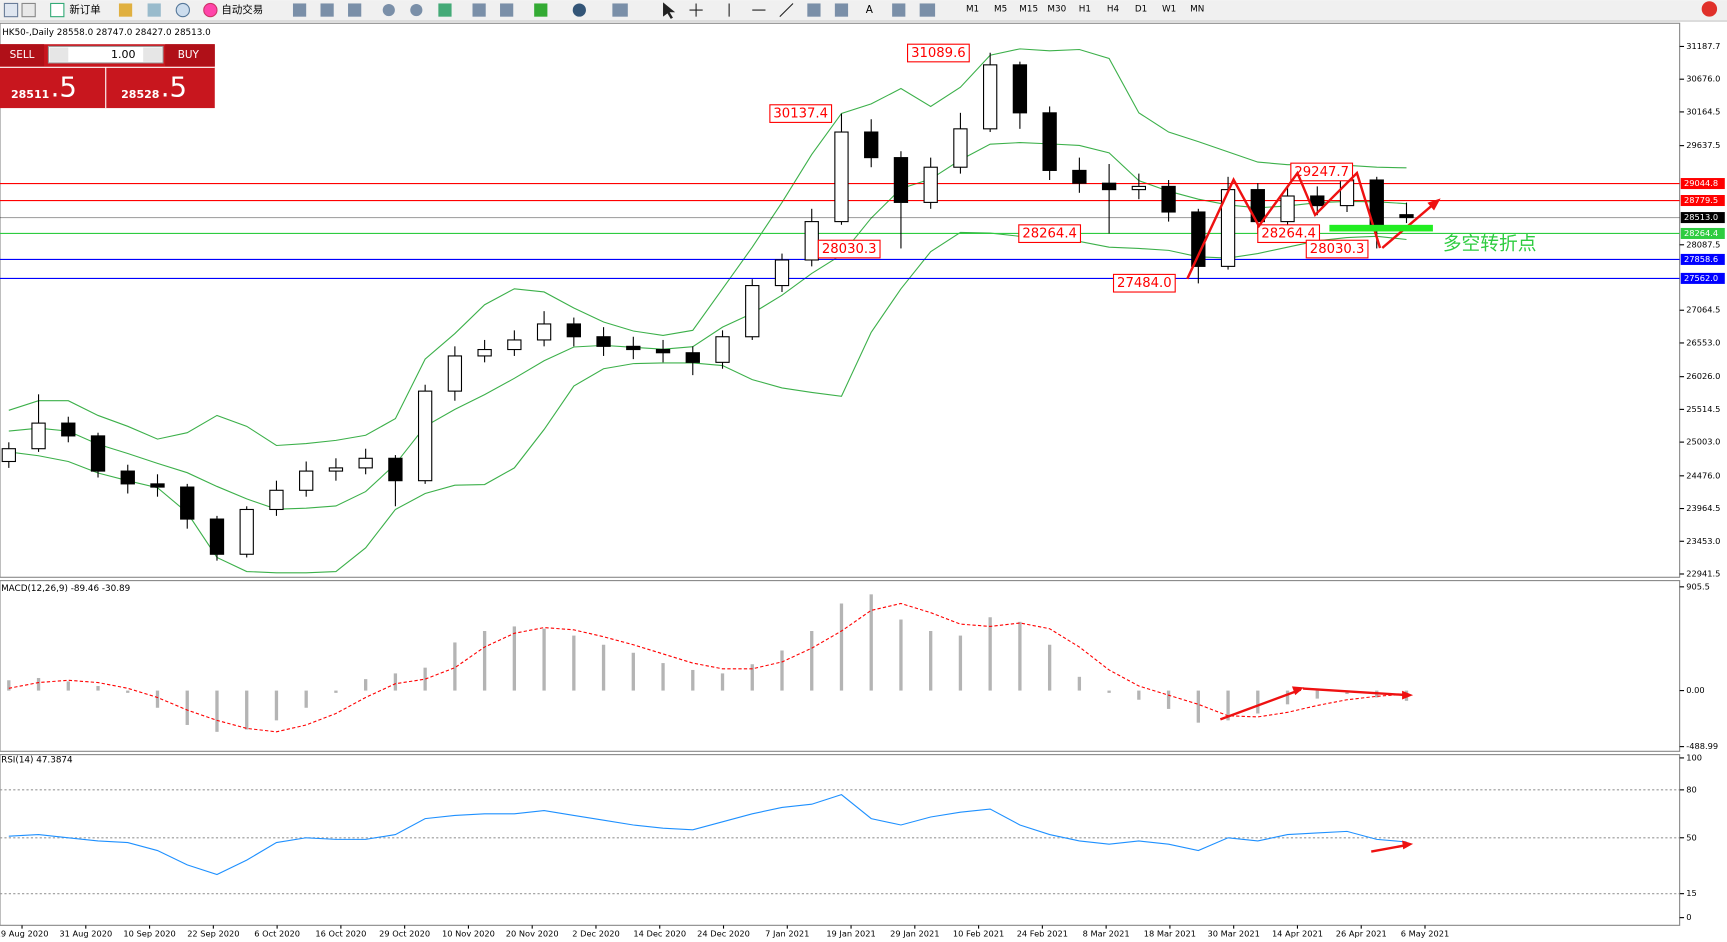  I want to click on arrow-head, so click(1298, 691).